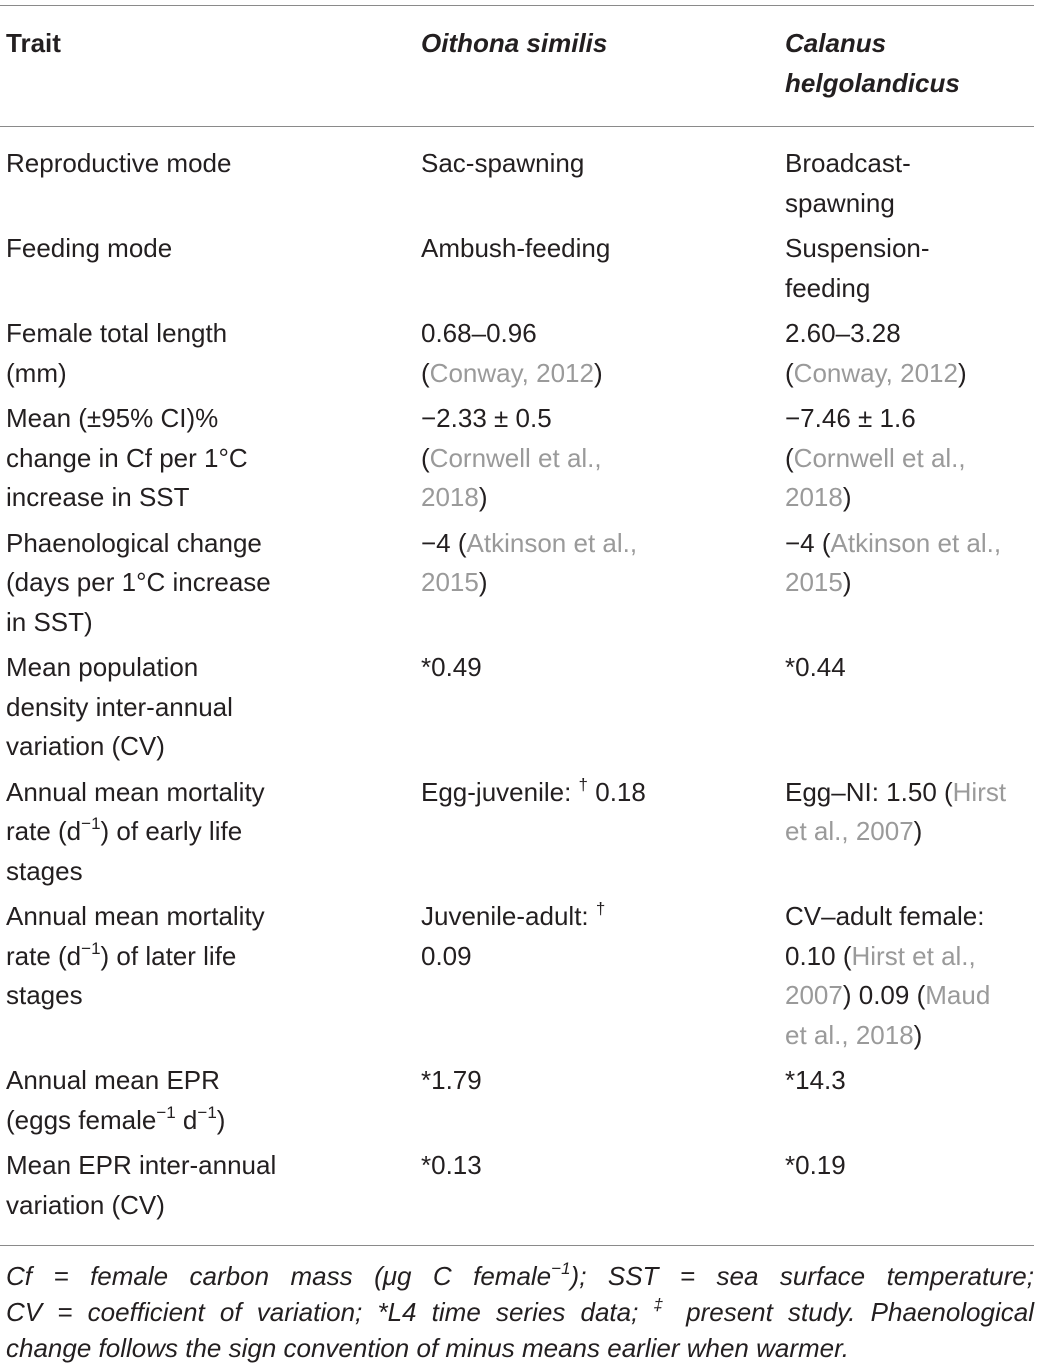 Image resolution: width=1040 pixels, height=1372 pixels. What do you see at coordinates (815, 1165) in the screenshot?
I see `calanus-cell: *0.19` at bounding box center [815, 1165].